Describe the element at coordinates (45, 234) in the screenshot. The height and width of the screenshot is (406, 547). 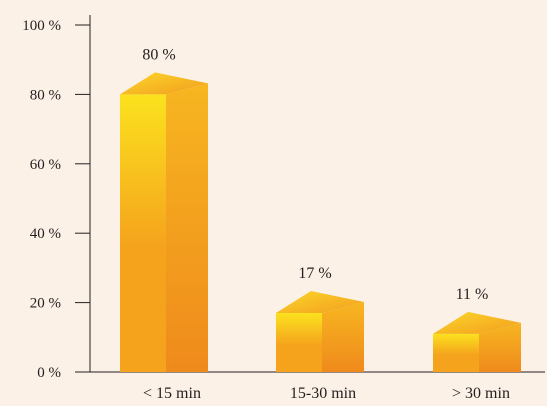
I see `y-tick-label: 40 %` at that location.